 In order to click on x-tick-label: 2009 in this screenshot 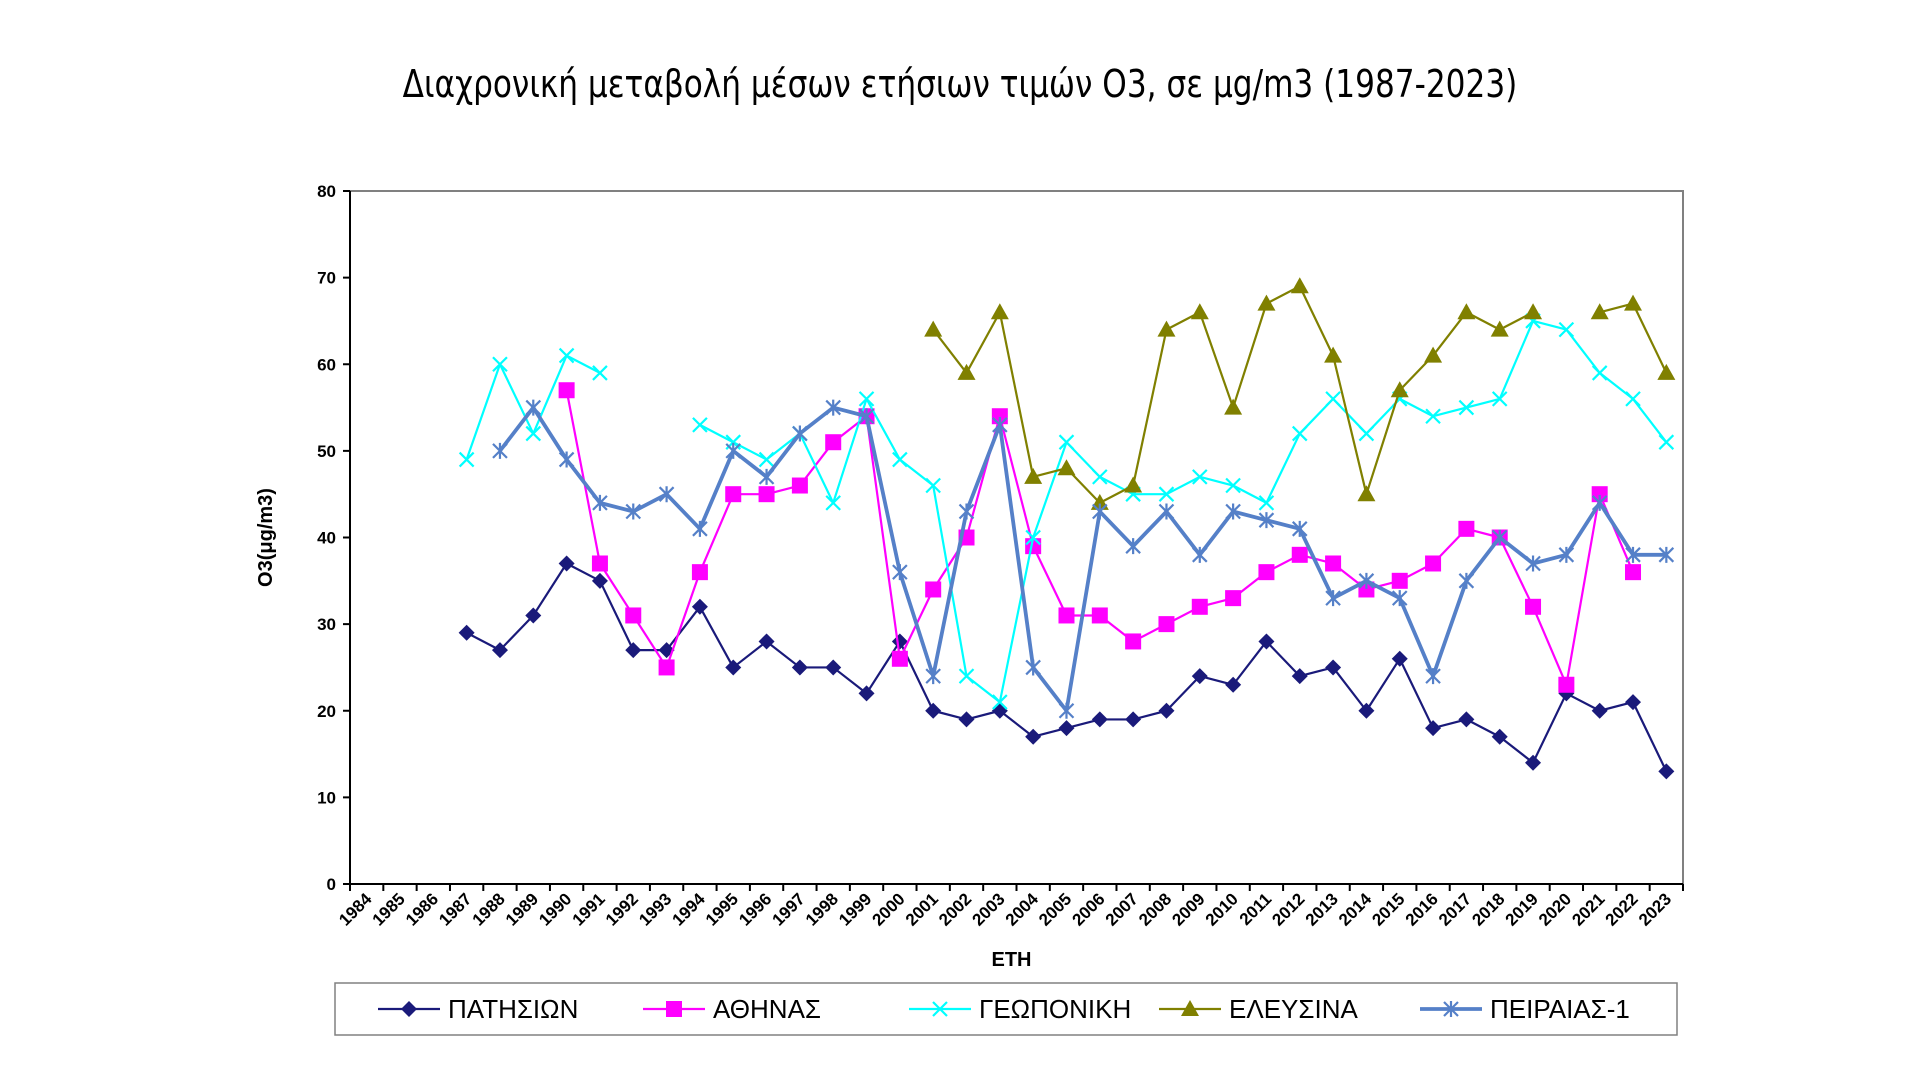, I will do `click(1188, 909)`.